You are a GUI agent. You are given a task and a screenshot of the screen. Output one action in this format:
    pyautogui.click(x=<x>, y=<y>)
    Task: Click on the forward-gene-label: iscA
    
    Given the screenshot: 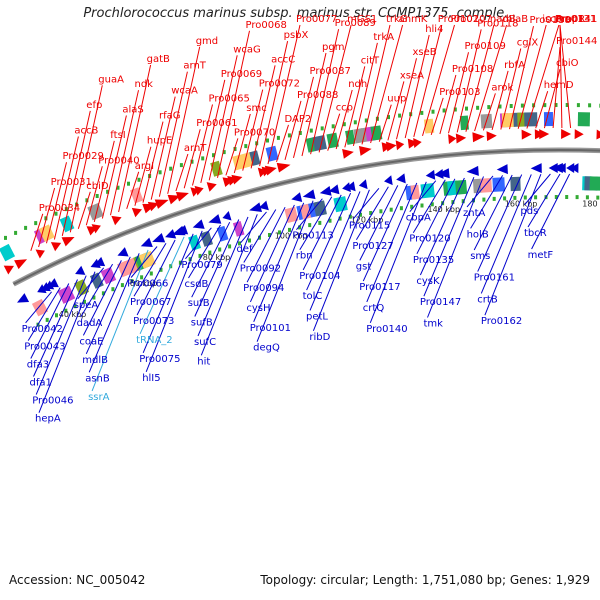 What is the action you would take?
    pyautogui.click(x=552, y=19)
    